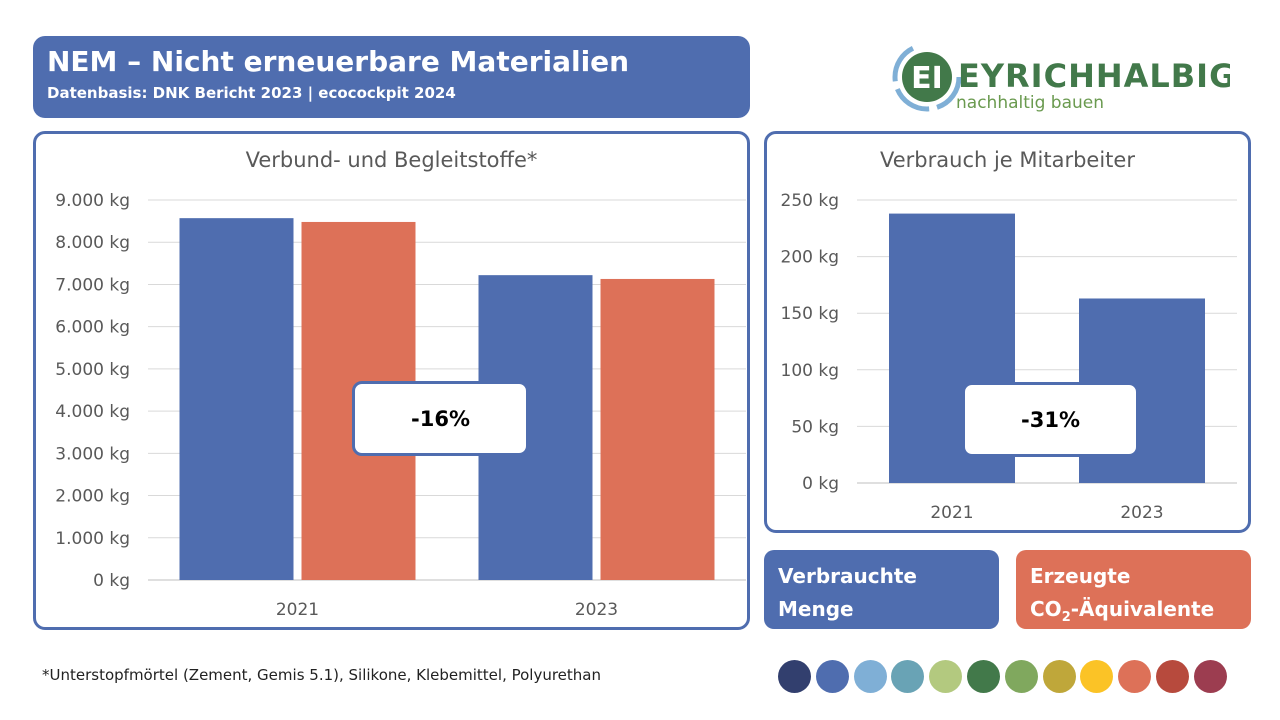 This screenshot has height=720, width=1280. I want to click on chart-title: Verbund- und Begleitstoffe*, so click(391, 160).